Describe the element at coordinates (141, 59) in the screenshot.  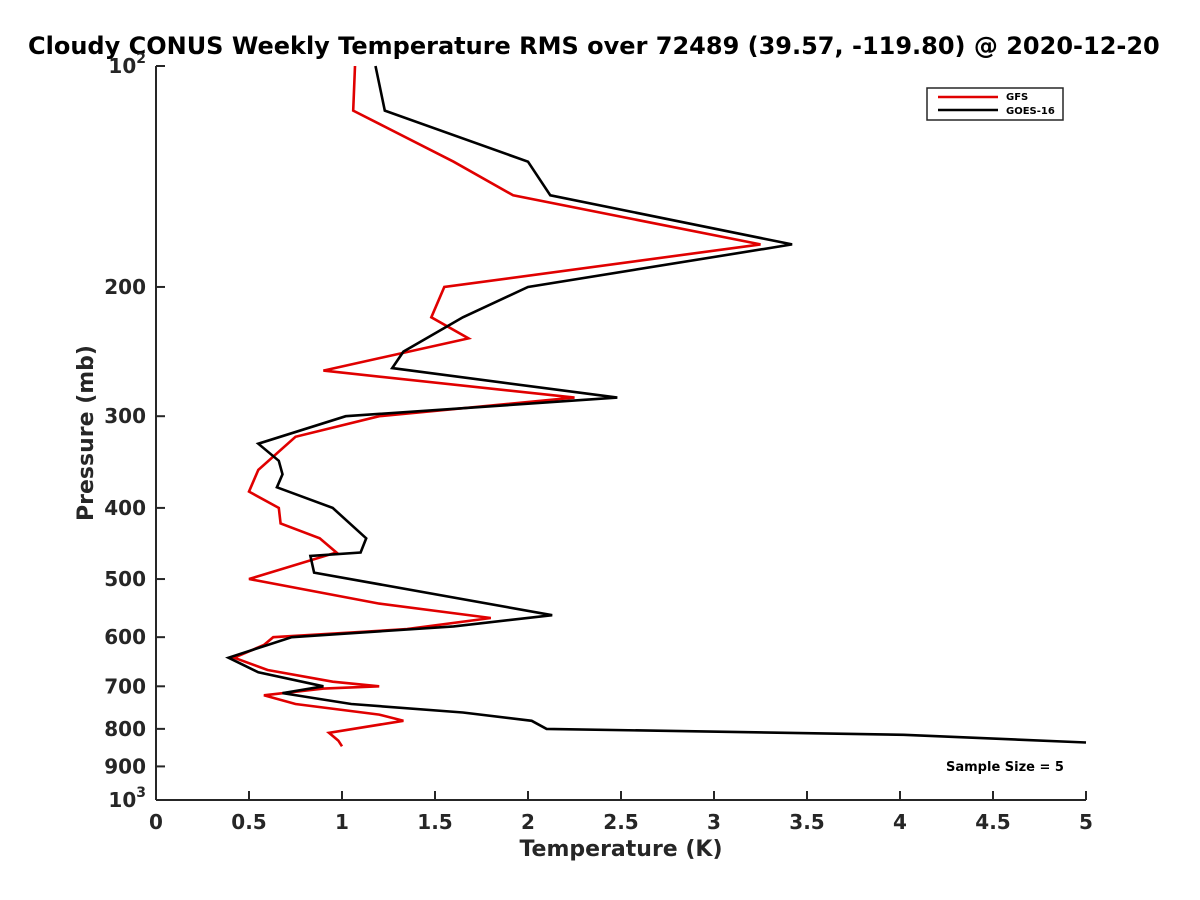
I see `y-tick-label-exponent: 2` at that location.